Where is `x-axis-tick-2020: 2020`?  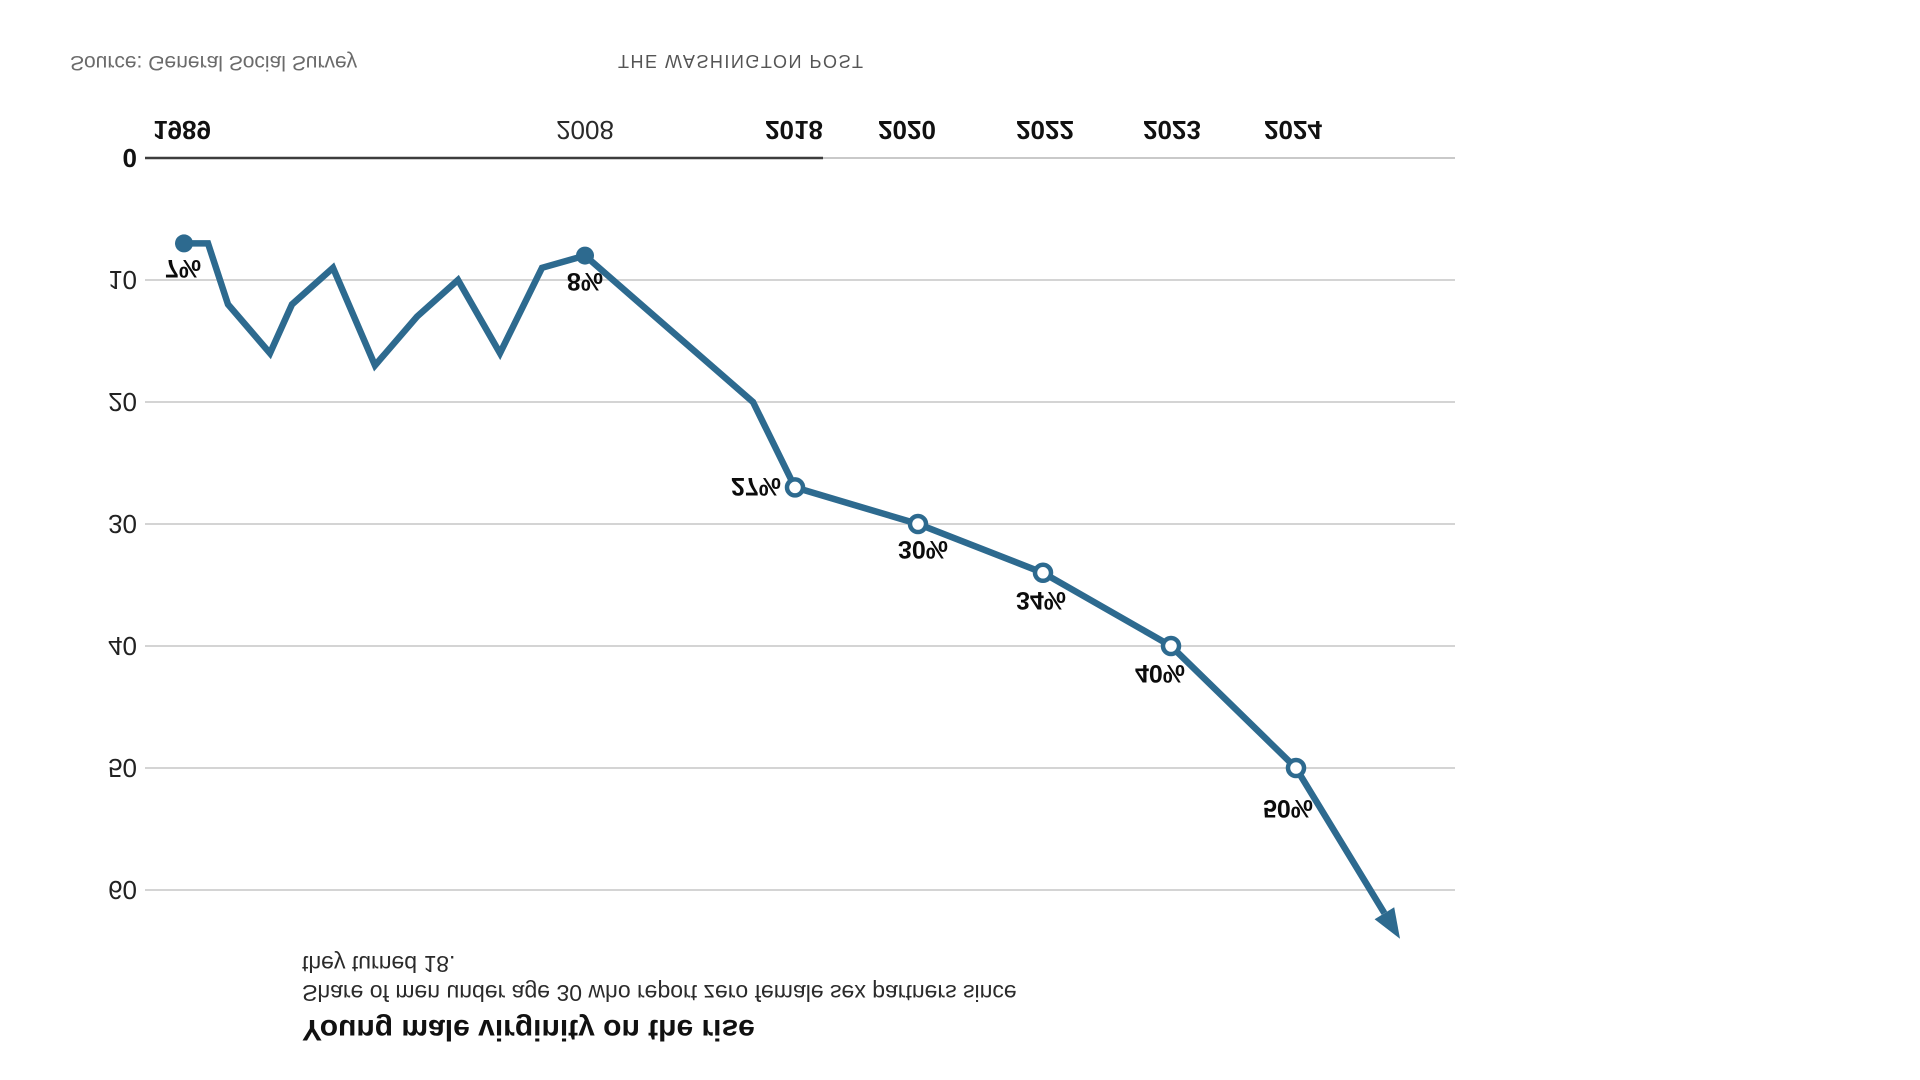
x-axis-tick-2020: 2020 is located at coordinates (907, 130).